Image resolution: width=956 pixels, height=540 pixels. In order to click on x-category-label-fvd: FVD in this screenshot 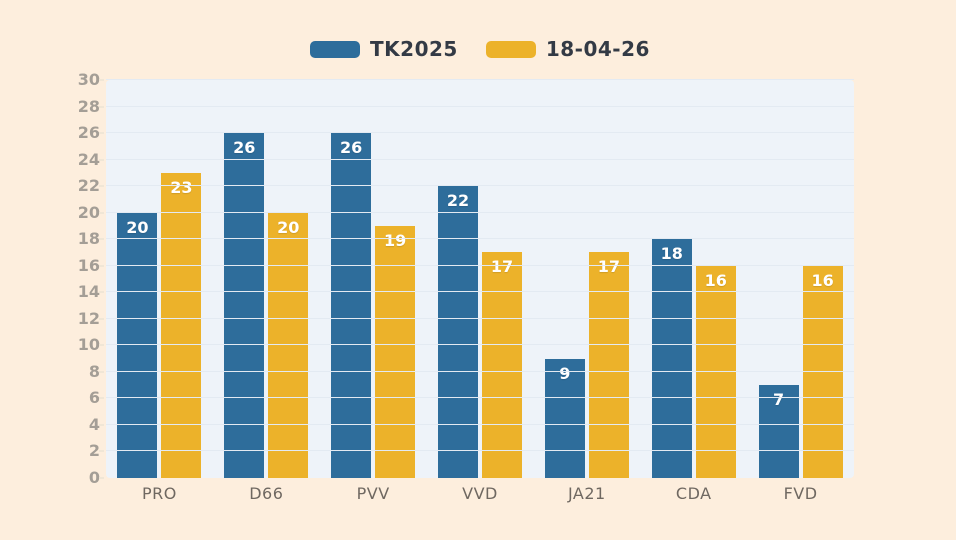, I will do `click(800, 493)`.